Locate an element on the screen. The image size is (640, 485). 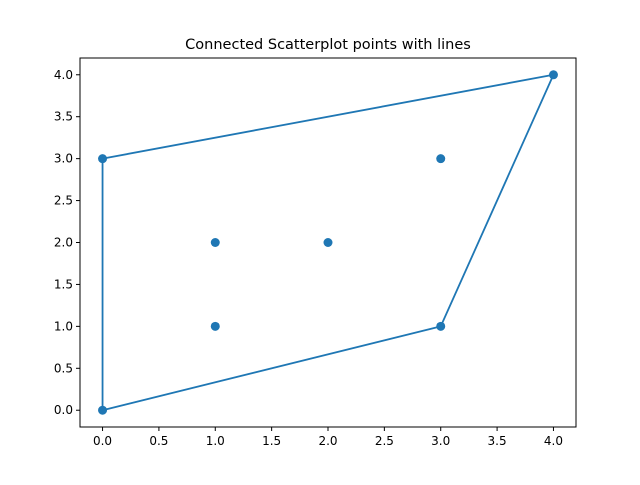
y-tick-label: 2.5 is located at coordinates (63, 201).